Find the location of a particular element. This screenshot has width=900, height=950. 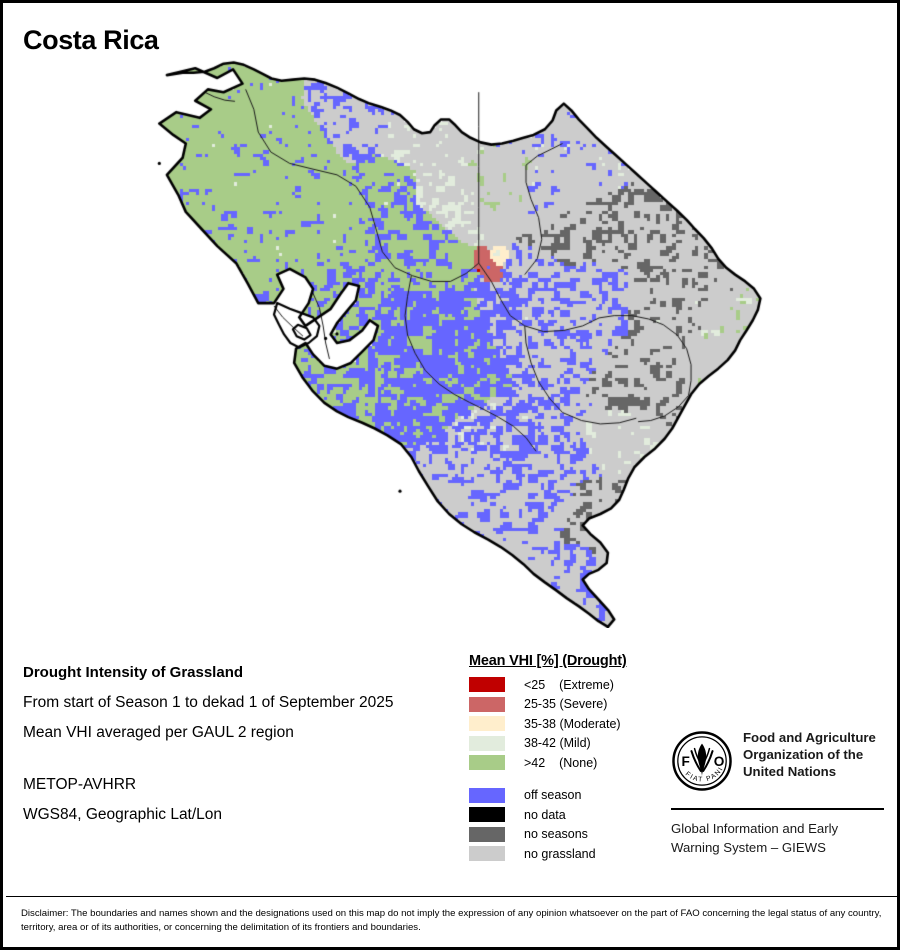

legend-label-moderate: 35-38 (Moderate) is located at coordinates (572, 723).